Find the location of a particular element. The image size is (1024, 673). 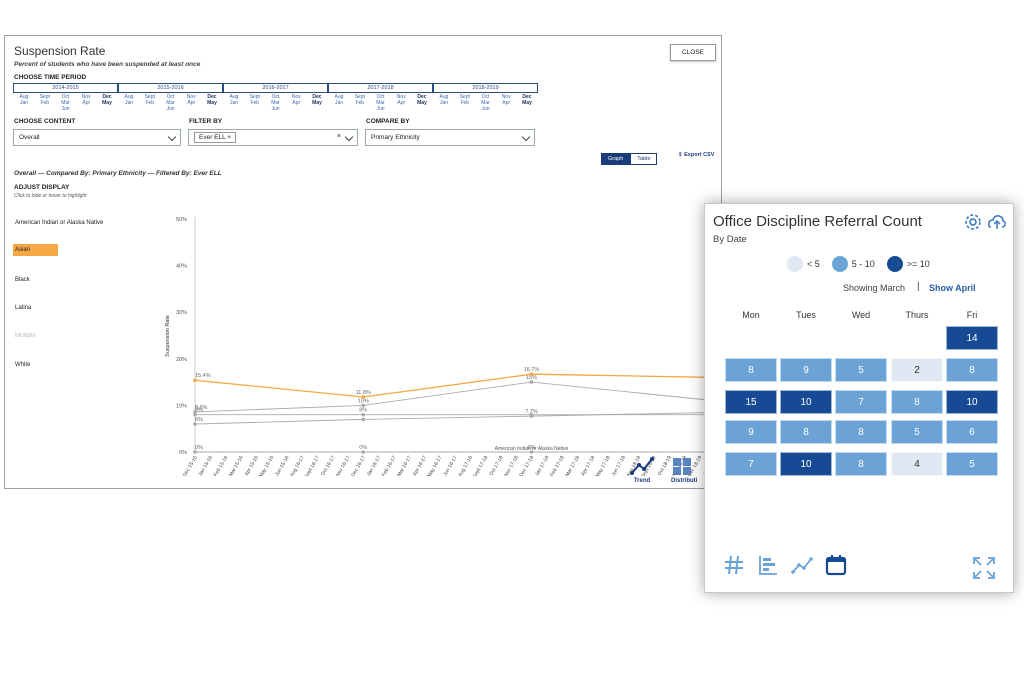

calendar-day-cell: 4 is located at coordinates (917, 464).